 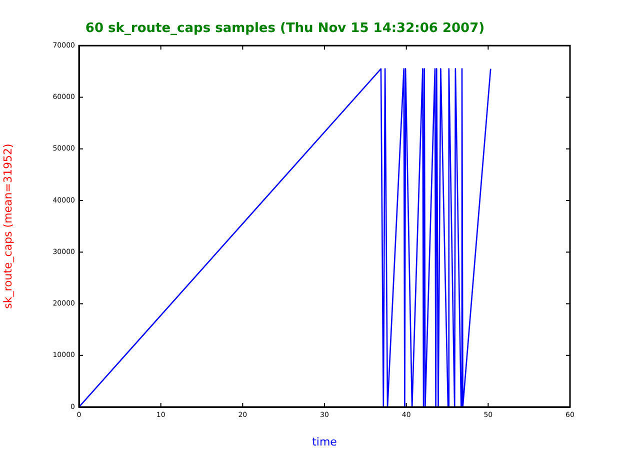 I want to click on x-axis-title: time, so click(x=325, y=441).